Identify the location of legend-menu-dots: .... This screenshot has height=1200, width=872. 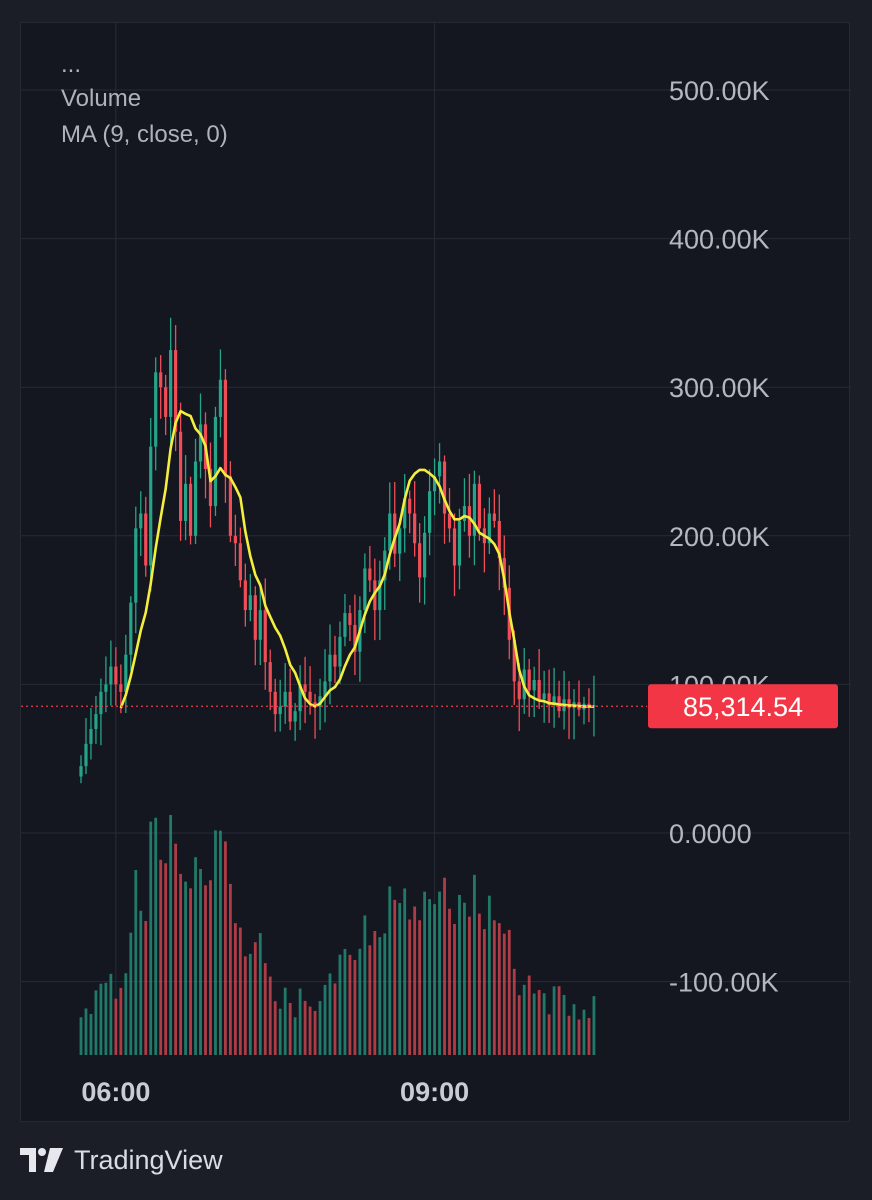
(71, 64).